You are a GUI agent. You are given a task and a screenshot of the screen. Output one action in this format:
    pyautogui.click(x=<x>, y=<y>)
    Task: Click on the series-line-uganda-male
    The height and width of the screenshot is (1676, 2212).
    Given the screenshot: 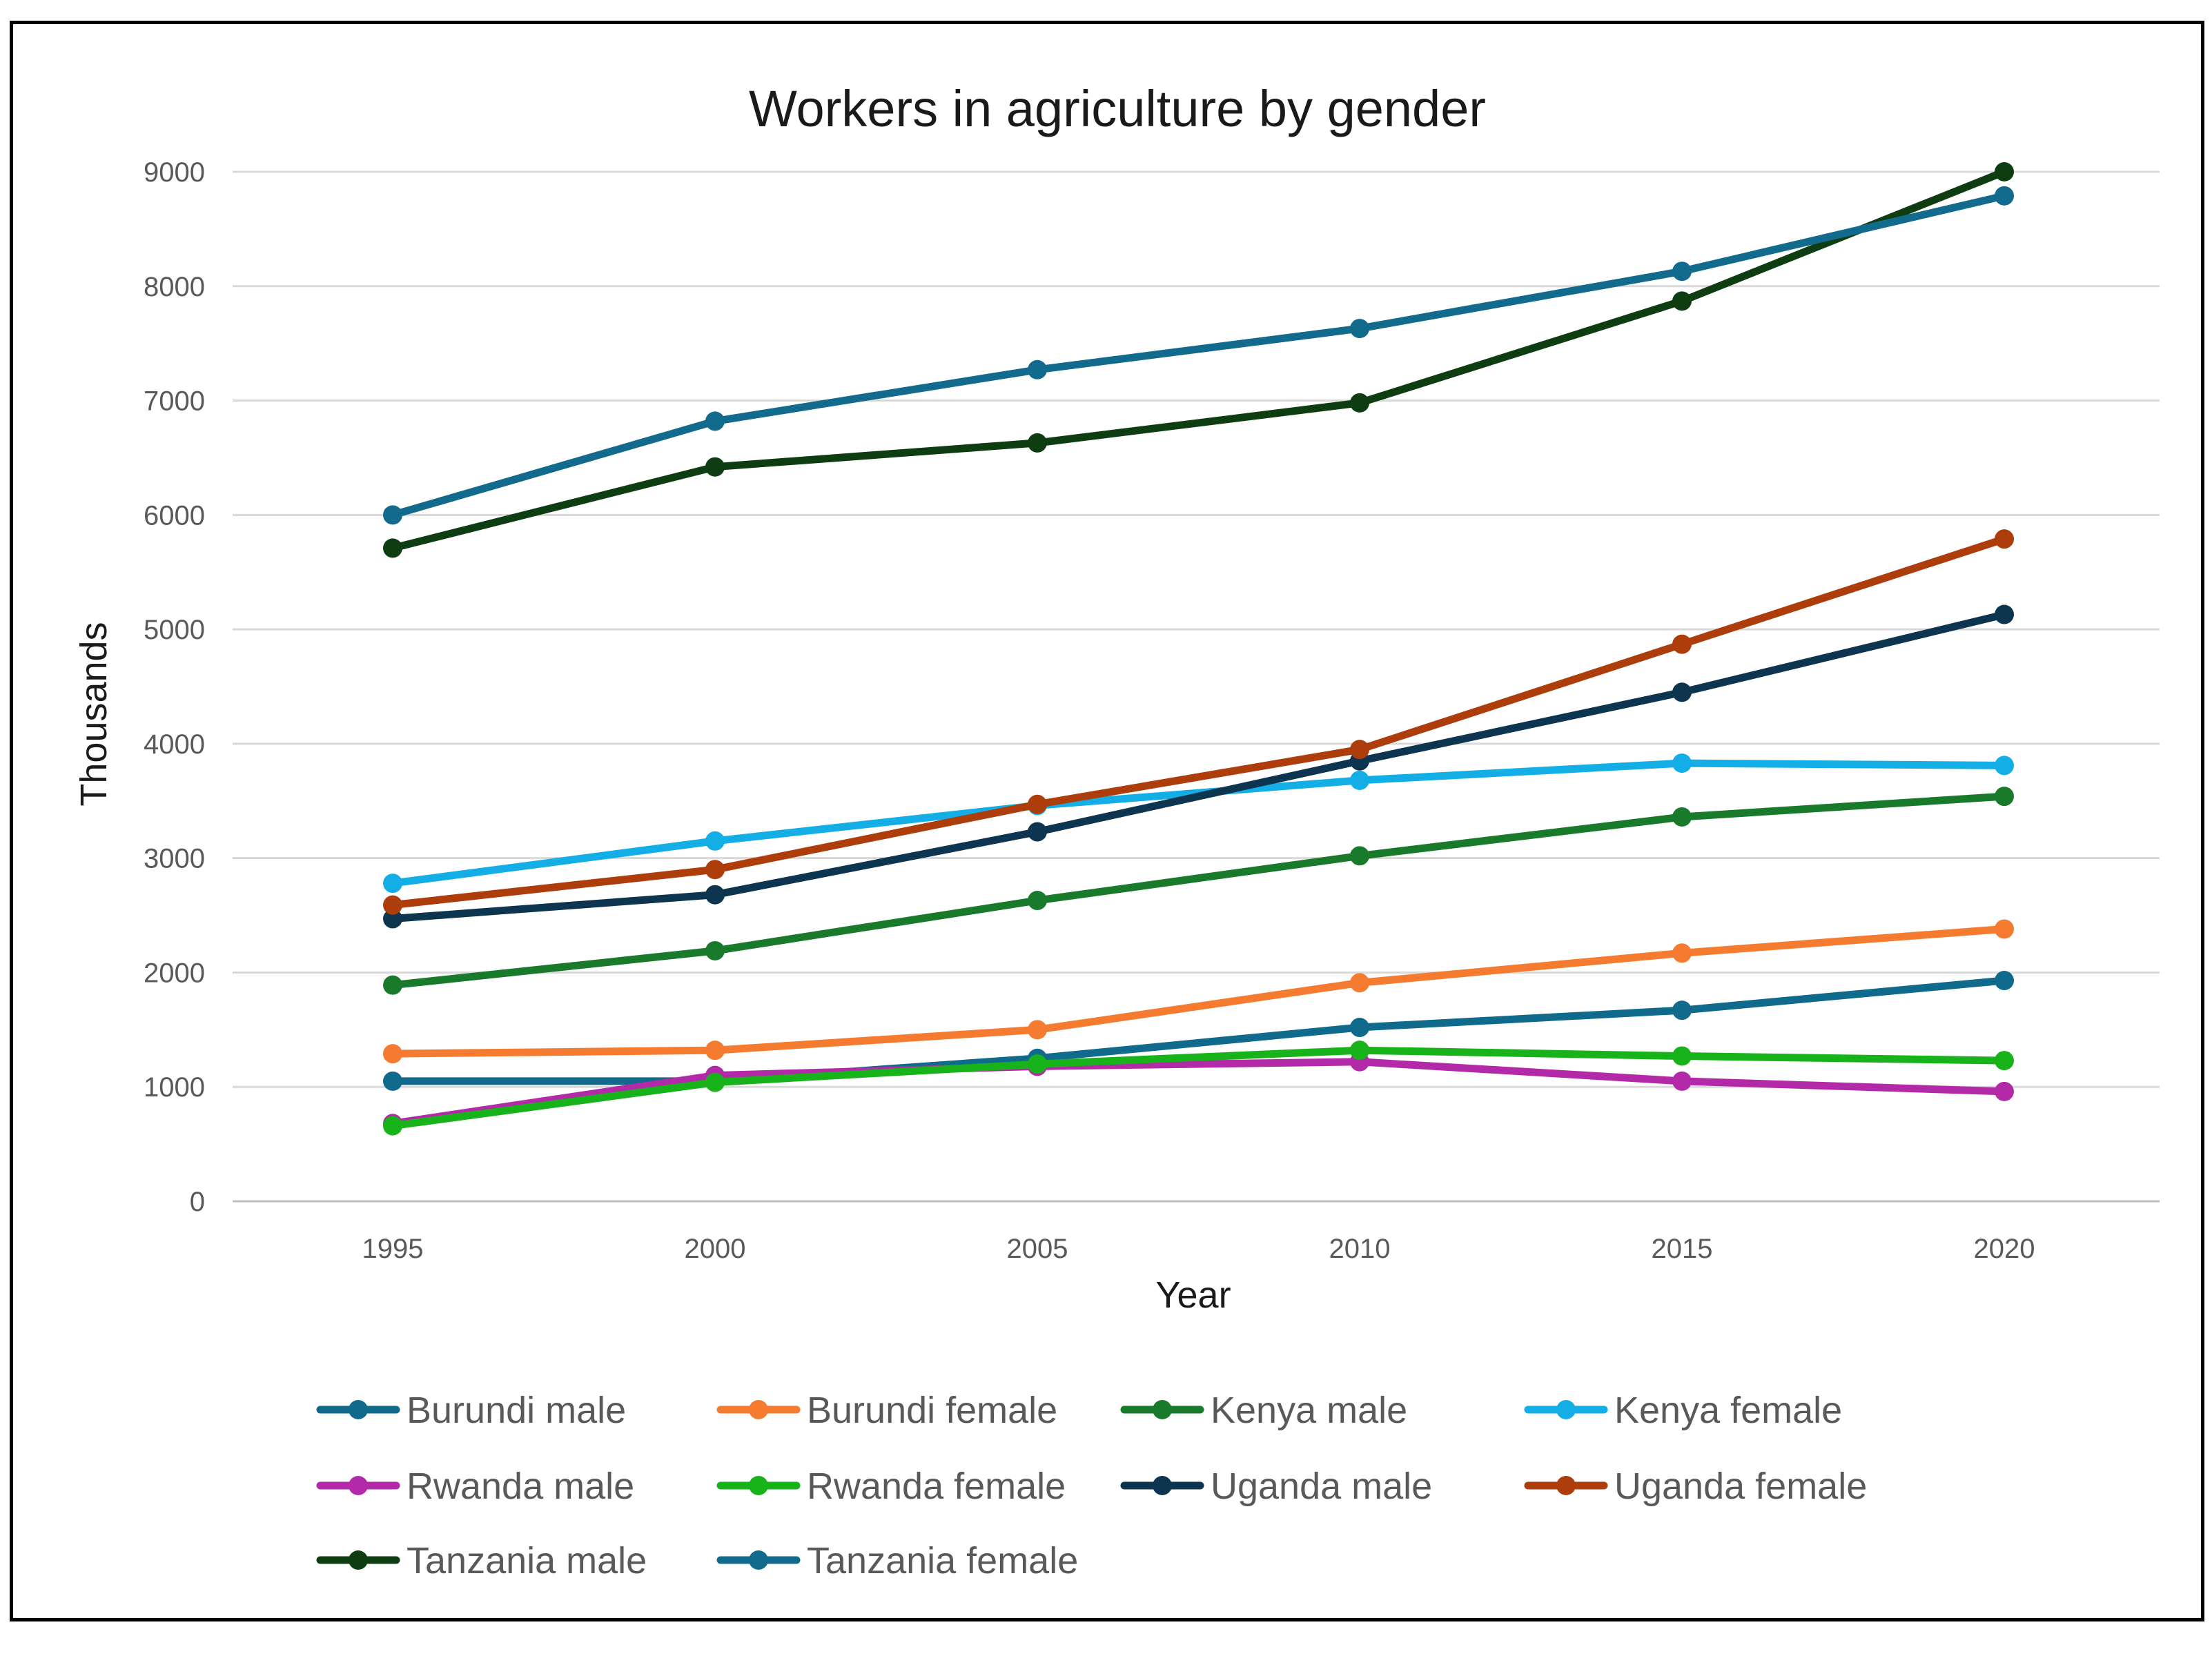 What is the action you would take?
    pyautogui.click(x=1199, y=767)
    